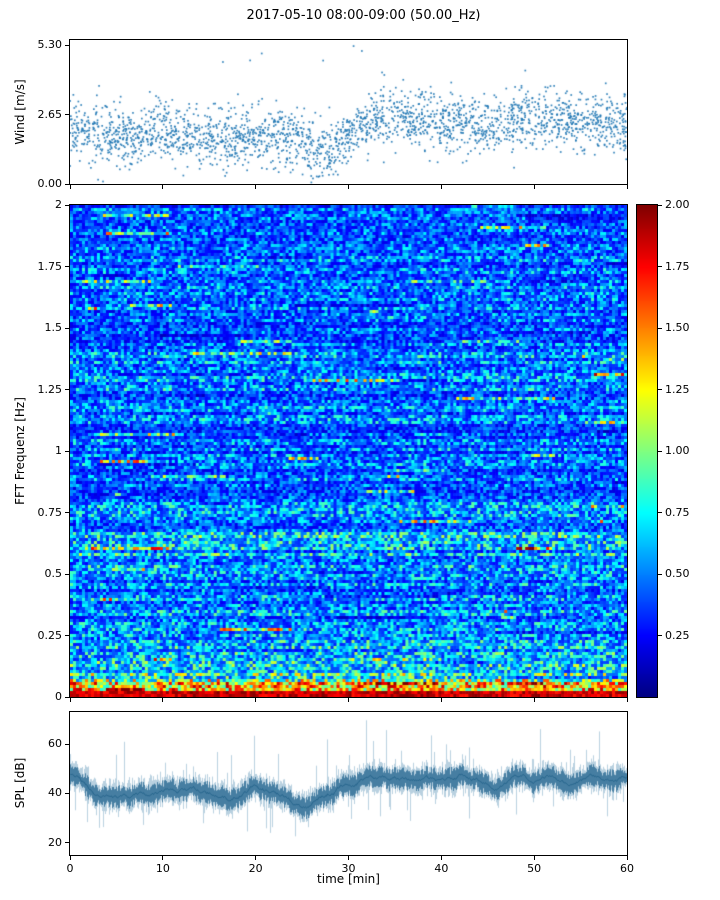 The width and height of the screenshot is (720, 900). Describe the element at coordinates (53, 573) in the screenshot. I see `tick-label: 0.5` at that location.